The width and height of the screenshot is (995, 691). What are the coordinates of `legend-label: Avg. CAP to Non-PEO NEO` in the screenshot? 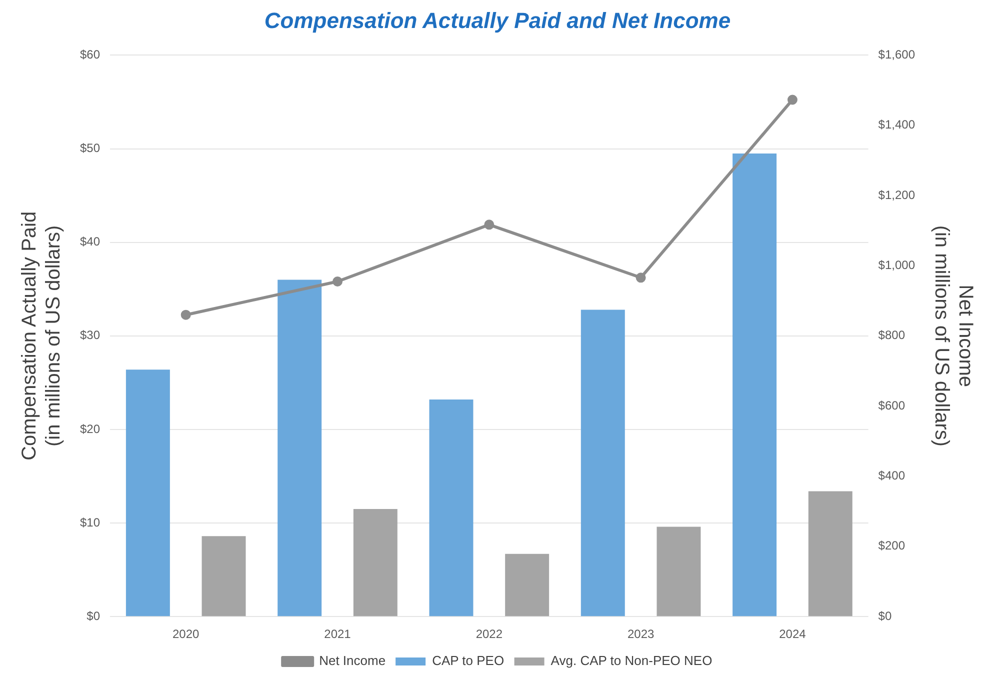 It's located at (631, 660).